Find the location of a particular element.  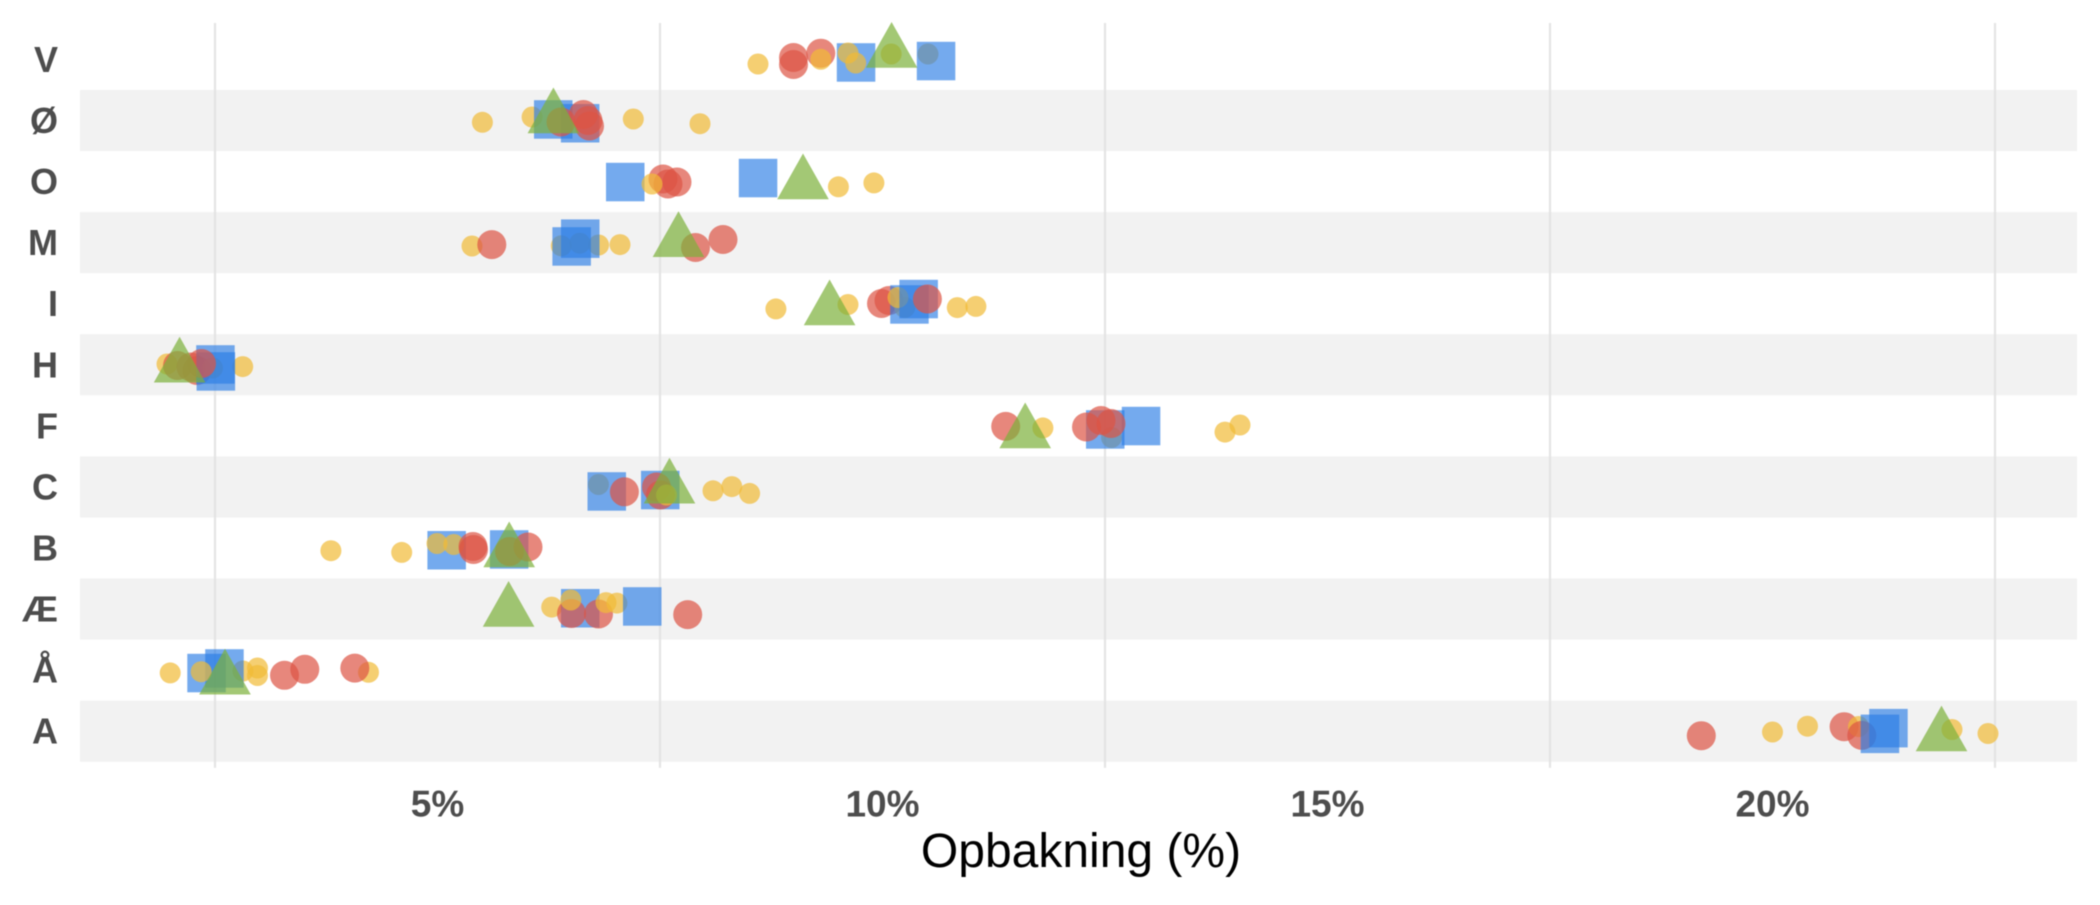

svg-text: 10% is located at coordinates (882, 804).